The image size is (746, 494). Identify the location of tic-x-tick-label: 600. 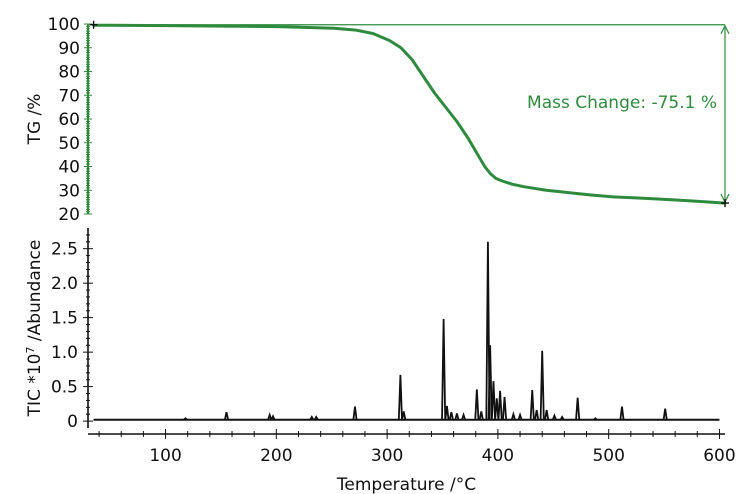
(719, 456).